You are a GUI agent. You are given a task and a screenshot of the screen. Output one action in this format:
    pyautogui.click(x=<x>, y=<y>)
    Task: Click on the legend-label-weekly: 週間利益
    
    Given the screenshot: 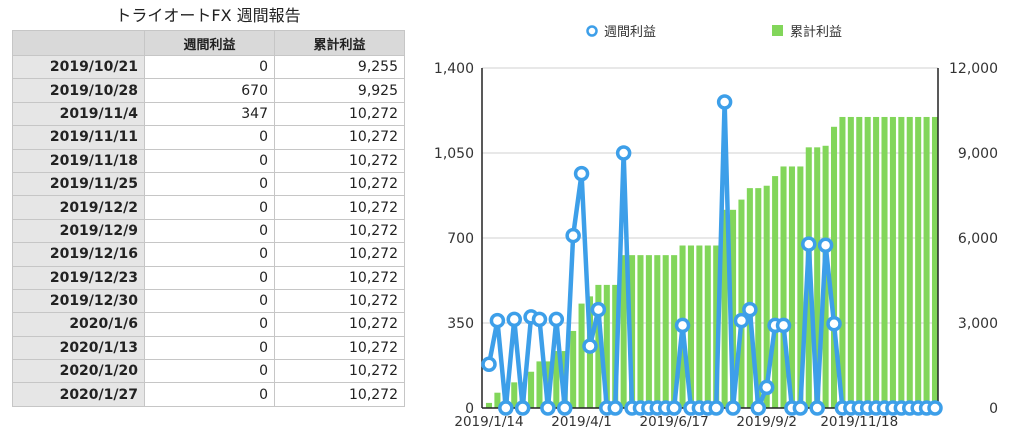 What is the action you would take?
    pyautogui.click(x=630, y=32)
    